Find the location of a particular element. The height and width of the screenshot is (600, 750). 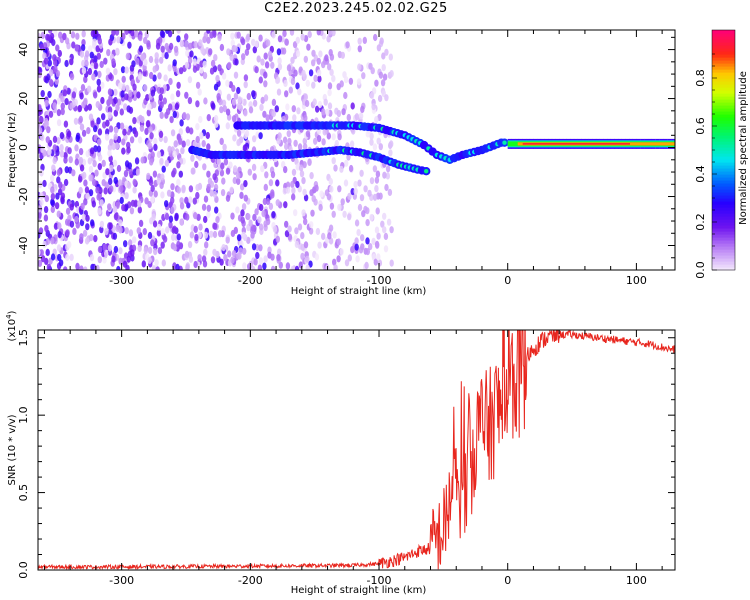

track-core is located at coordinates (426, 171).